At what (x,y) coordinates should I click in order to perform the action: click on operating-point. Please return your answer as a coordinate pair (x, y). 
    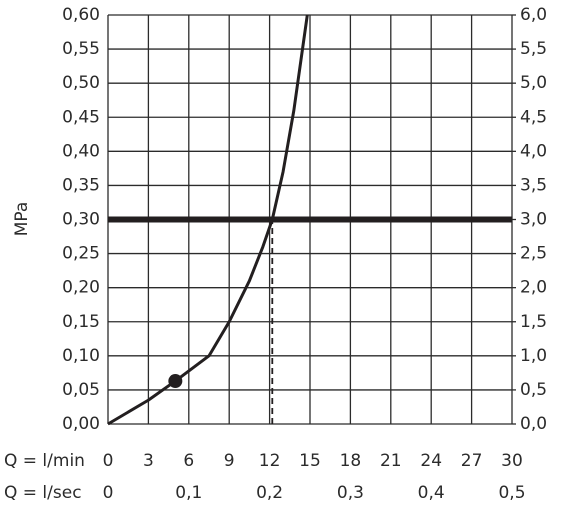
    Looking at the image, I should click on (175, 381).